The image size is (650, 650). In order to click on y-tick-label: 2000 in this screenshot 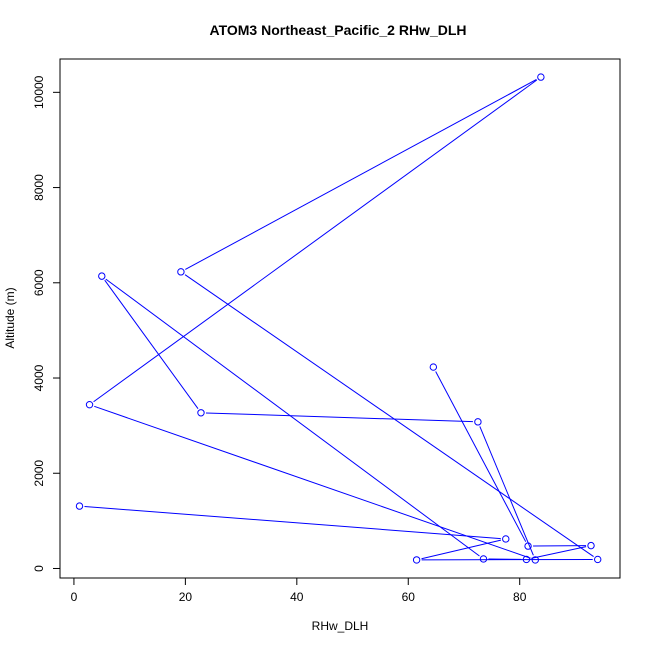, I will do `click(39, 473)`.